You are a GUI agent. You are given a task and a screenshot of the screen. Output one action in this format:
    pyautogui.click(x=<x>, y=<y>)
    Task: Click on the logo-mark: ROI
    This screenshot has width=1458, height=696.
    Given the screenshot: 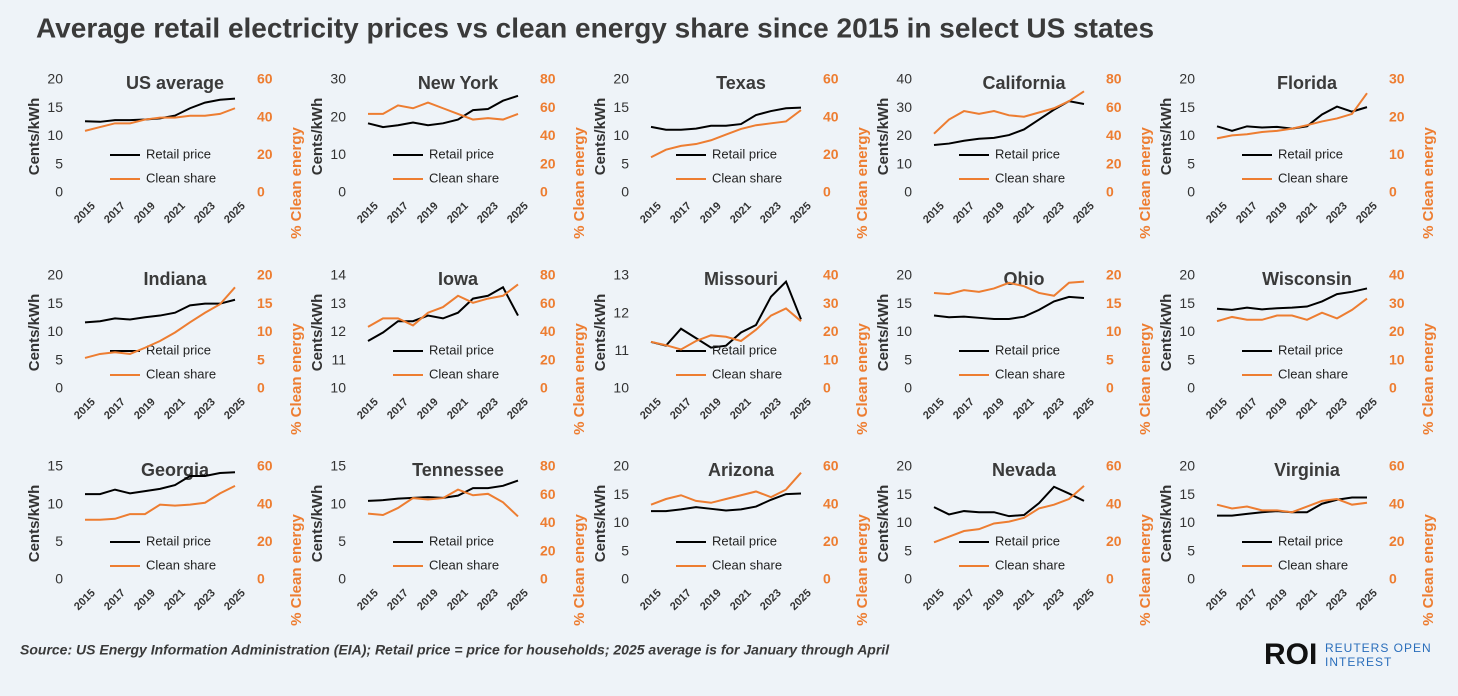 What is the action you would take?
    pyautogui.click(x=1290, y=654)
    